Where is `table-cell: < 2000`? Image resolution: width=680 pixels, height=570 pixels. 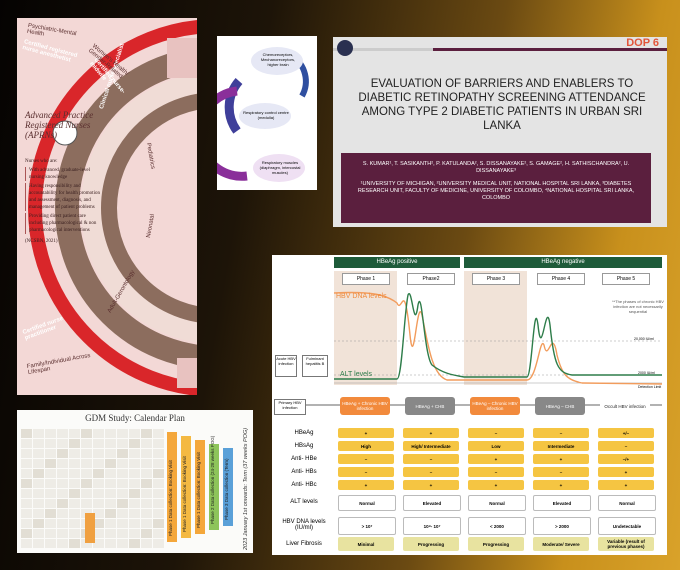
table-cell: < 2000 is located at coordinates (497, 526).